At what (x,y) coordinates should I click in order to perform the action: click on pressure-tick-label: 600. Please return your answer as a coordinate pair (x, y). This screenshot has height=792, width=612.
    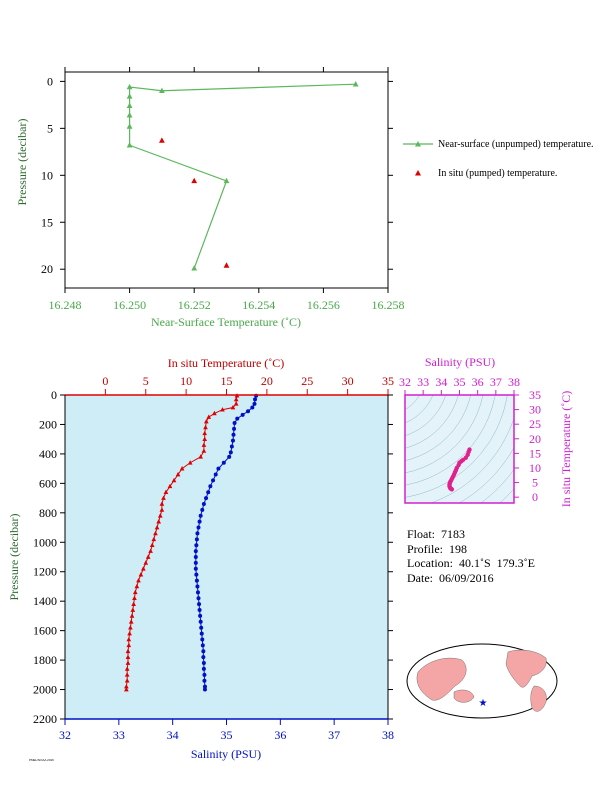
    Looking at the image, I should click on (48, 483).